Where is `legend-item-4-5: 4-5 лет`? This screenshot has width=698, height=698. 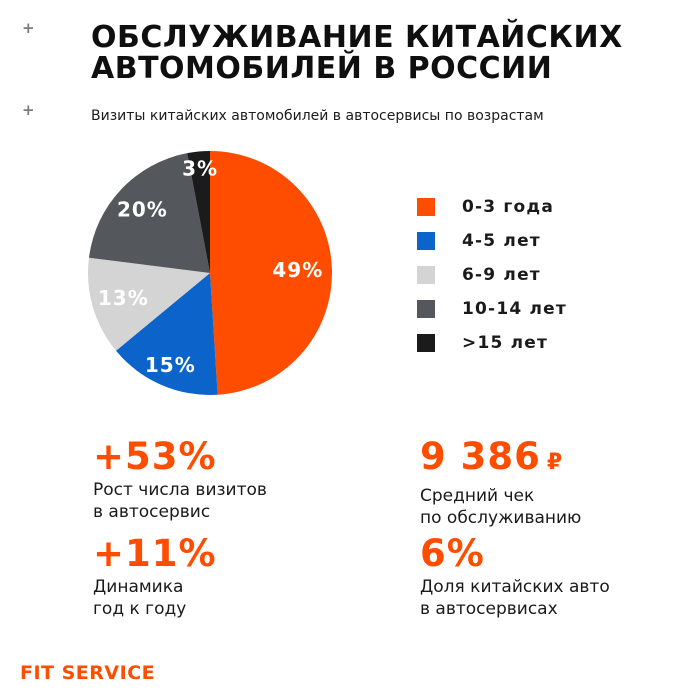
legend-item-4-5: 4-5 лет is located at coordinates (492, 241).